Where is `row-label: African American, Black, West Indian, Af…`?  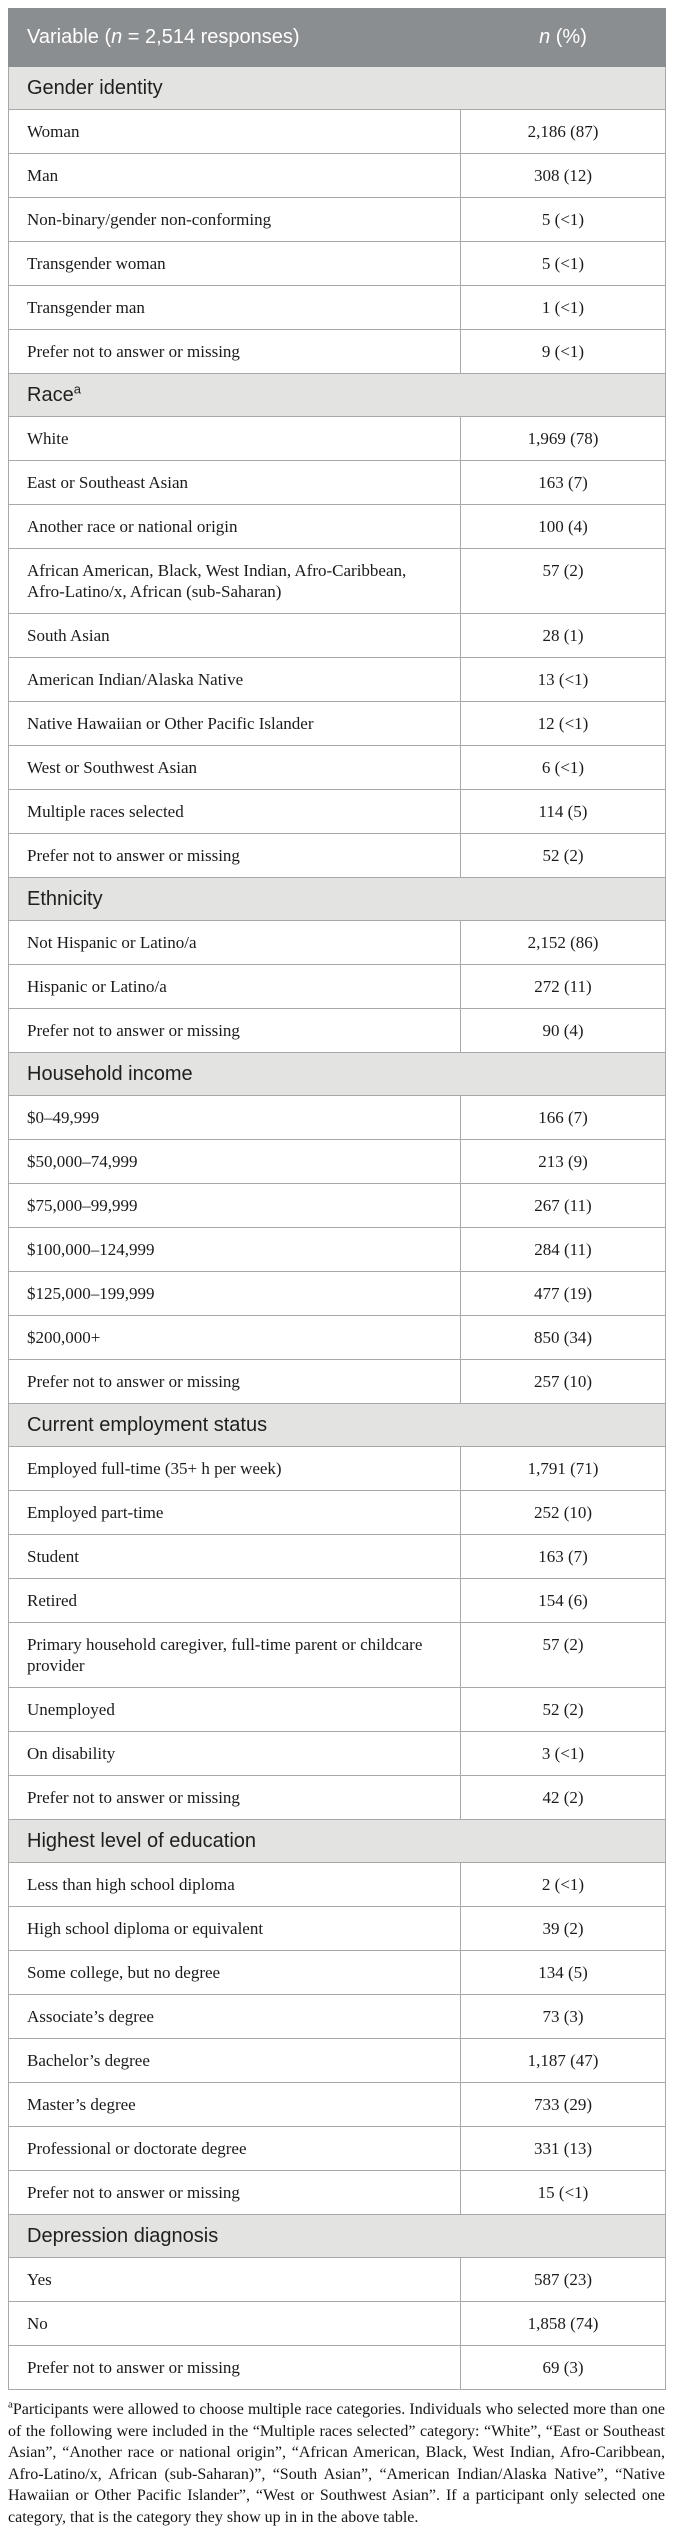
row-label: African American, Black, West Indian, Af… is located at coordinates (234, 581).